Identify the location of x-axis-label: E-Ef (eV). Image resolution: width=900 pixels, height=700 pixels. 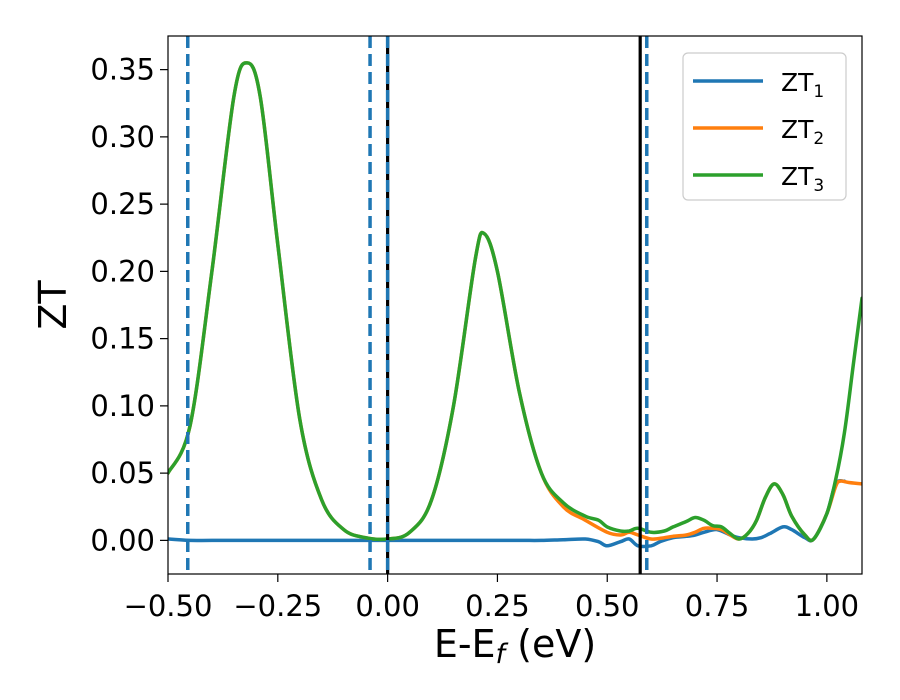
(515, 646).